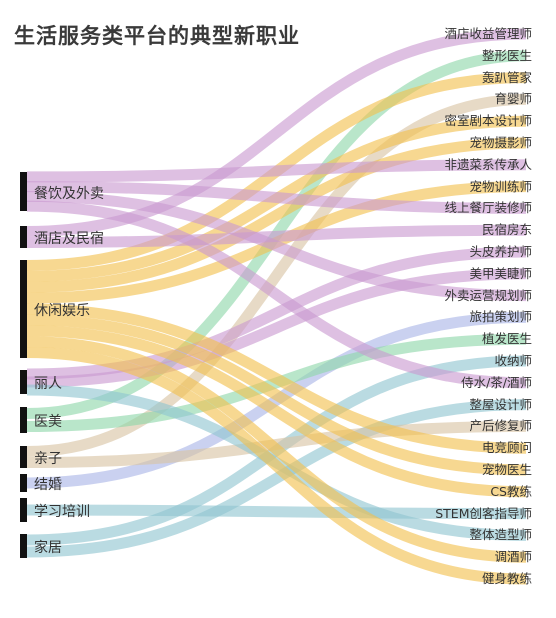 The image size is (556, 618). I want to click on occupation-label: STEM创客指导师, so click(483, 513).